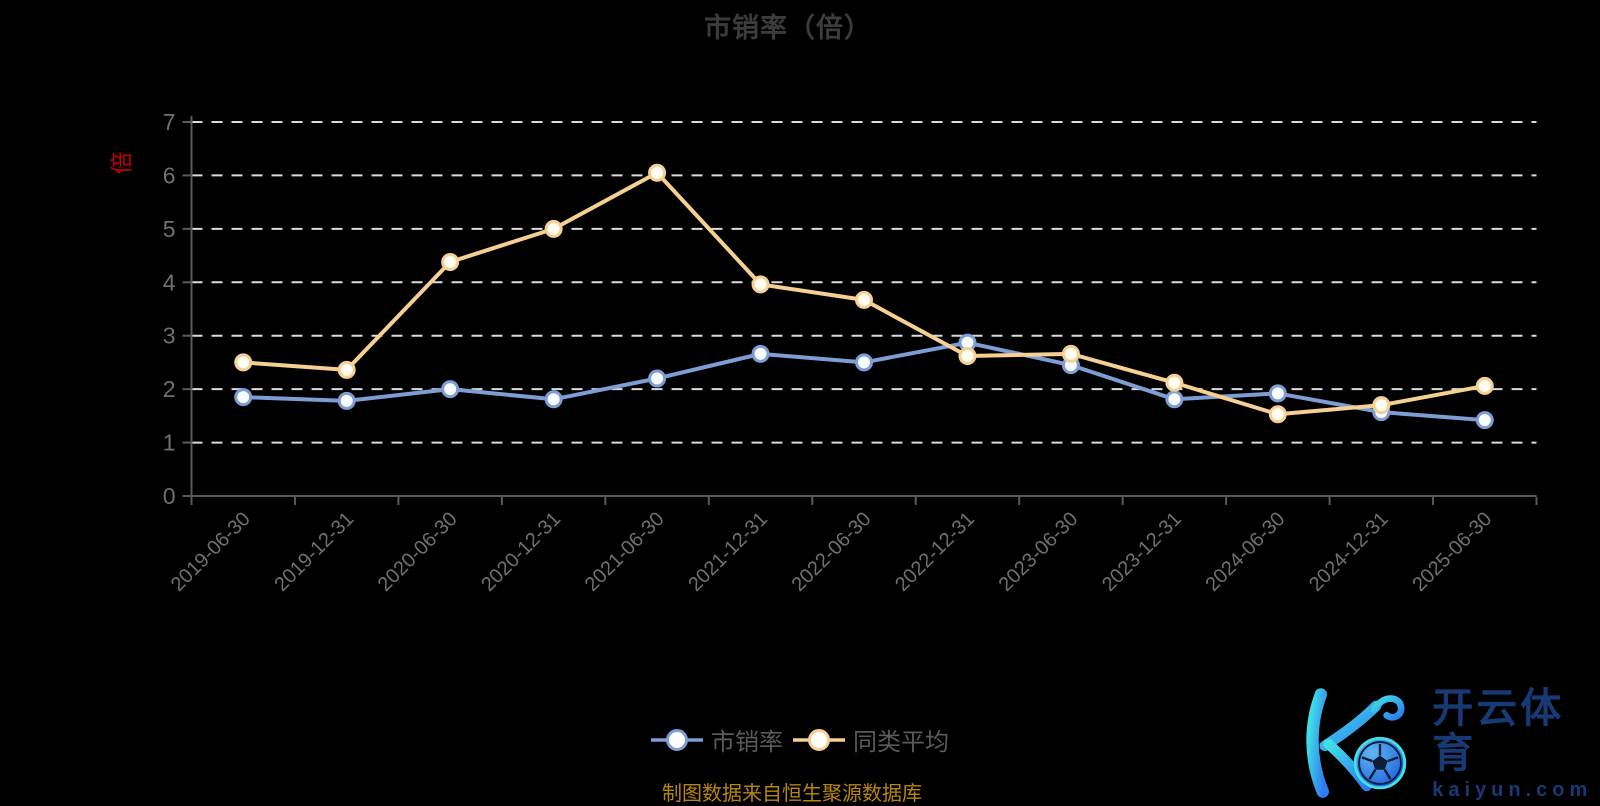 The image size is (1600, 806). I want to click on legend-marker-peer-average, so click(819, 739).